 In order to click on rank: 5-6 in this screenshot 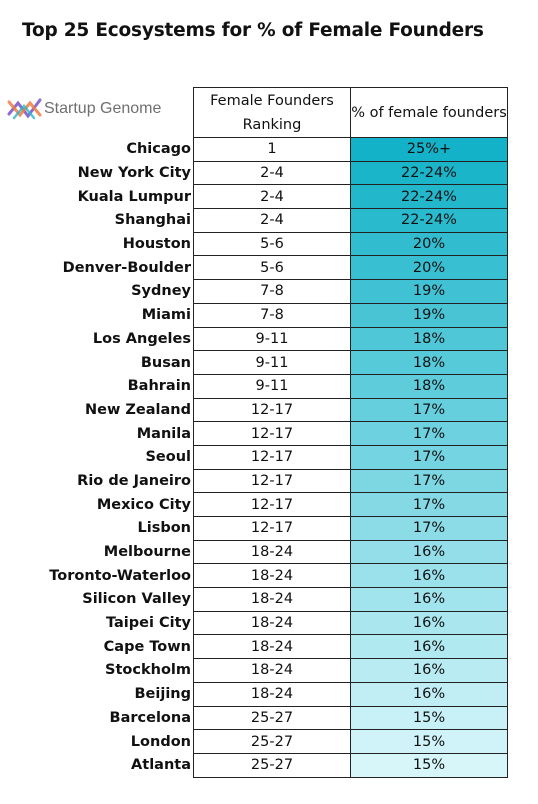, I will do `click(272, 268)`.